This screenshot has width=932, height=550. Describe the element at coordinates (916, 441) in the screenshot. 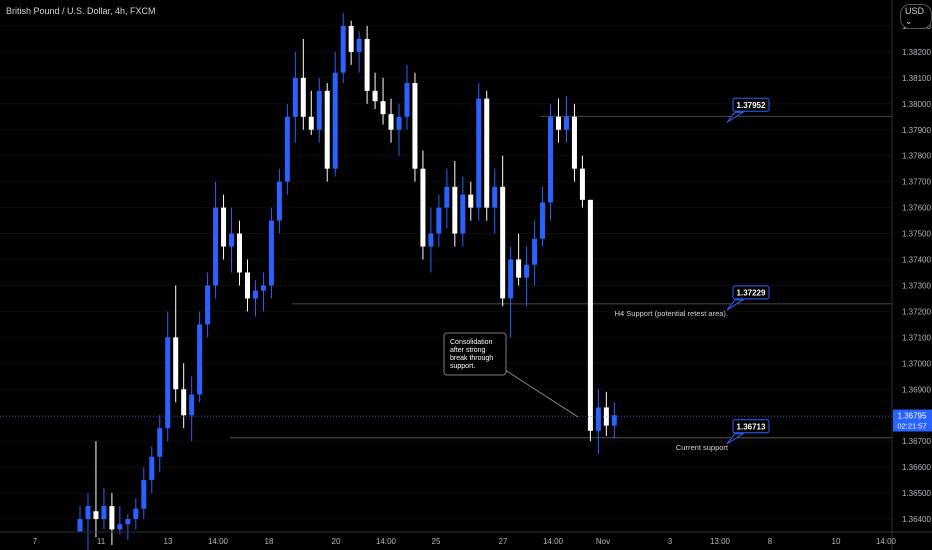

I see `price-tick-label: 1.36700` at that location.